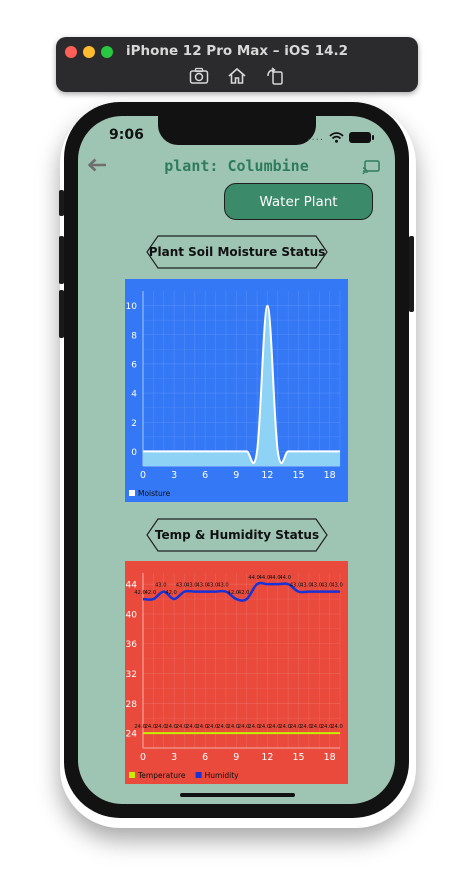  Describe the element at coordinates (237, 51) in the screenshot. I see `simulator-title: iPhone 12 Pro Max – iOS 14.2` at that location.